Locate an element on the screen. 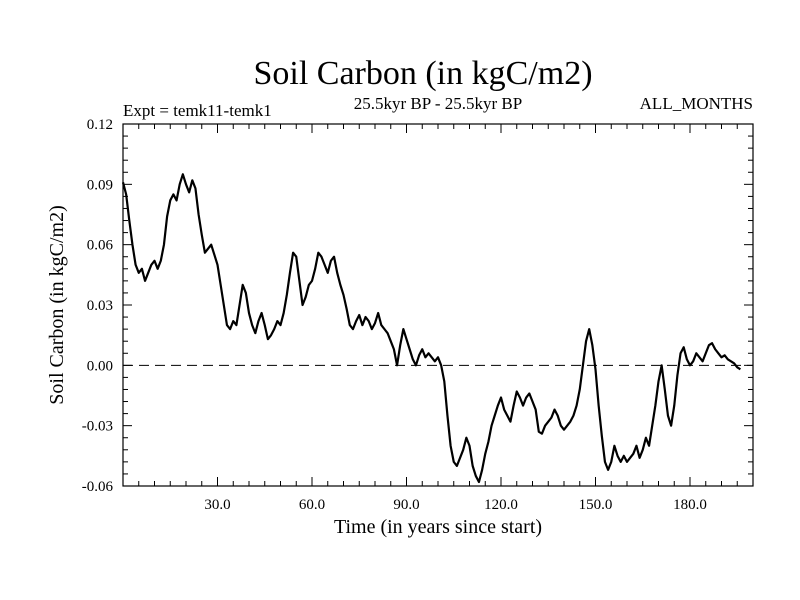 The height and width of the screenshot is (600, 800). x-tick-label: 150.0 is located at coordinates (596, 505).